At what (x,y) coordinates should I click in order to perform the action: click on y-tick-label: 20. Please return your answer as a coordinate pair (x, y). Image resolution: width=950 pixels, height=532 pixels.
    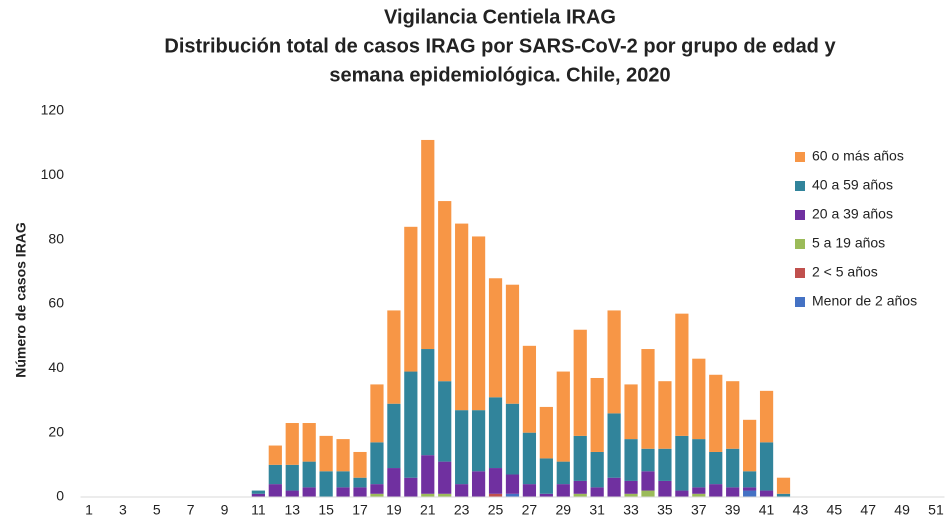
    Looking at the image, I should click on (56, 431).